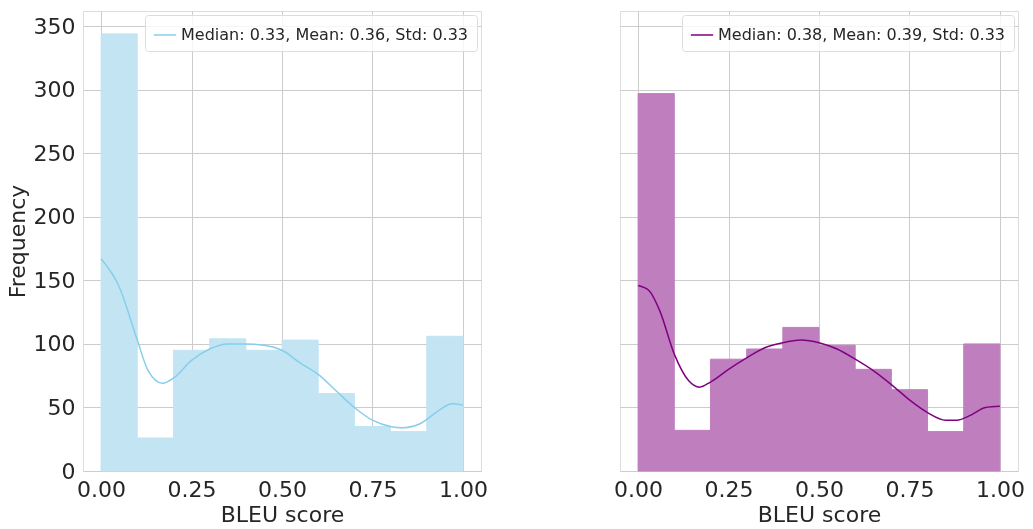  Describe the element at coordinates (54, 26) in the screenshot. I see `y-tick-label: 350` at that location.